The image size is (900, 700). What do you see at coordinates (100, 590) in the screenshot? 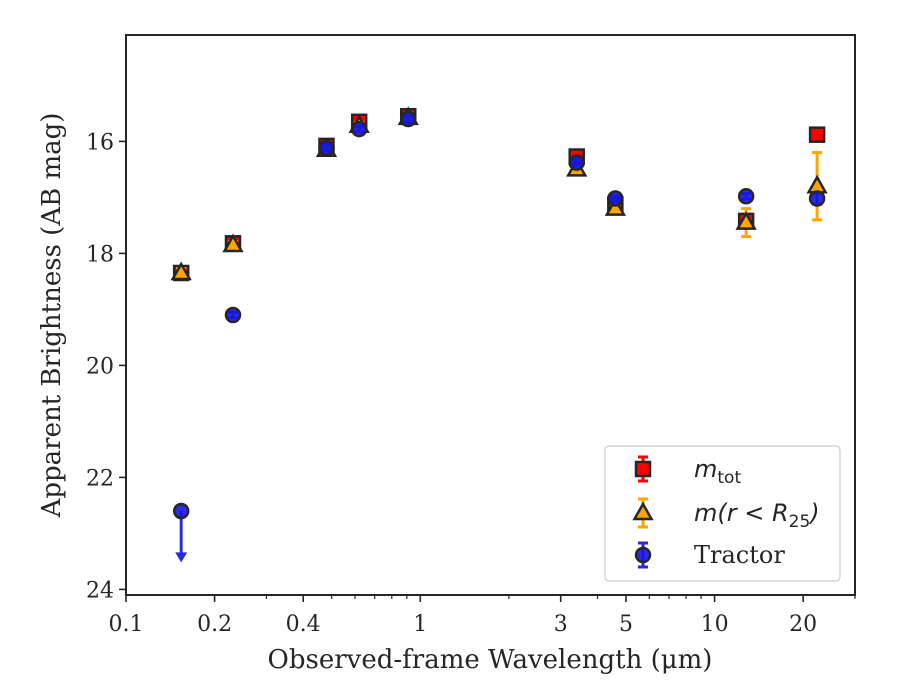
I see `y-tick-label: 24` at bounding box center [100, 590].